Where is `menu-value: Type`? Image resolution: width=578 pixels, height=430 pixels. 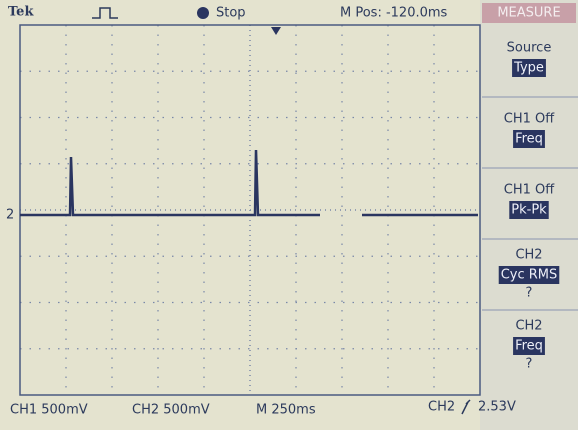
menu-value: Type is located at coordinates (528, 68).